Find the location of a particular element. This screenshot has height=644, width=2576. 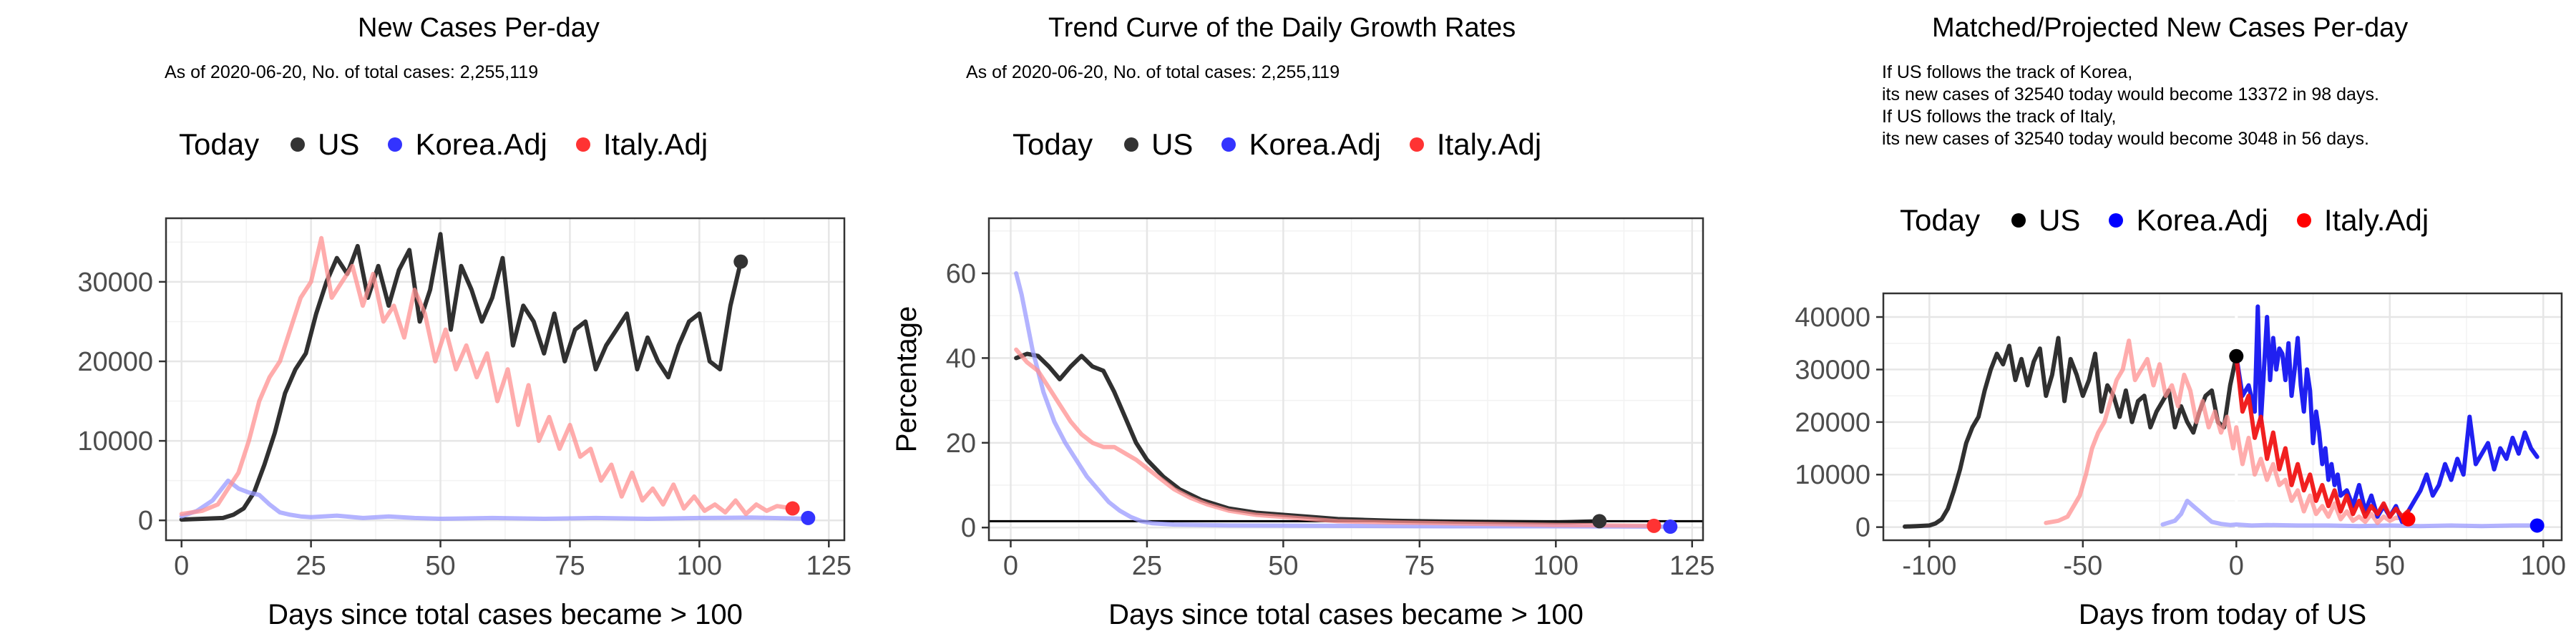

legend-label-italy: Italy.Adj is located at coordinates (1489, 144).